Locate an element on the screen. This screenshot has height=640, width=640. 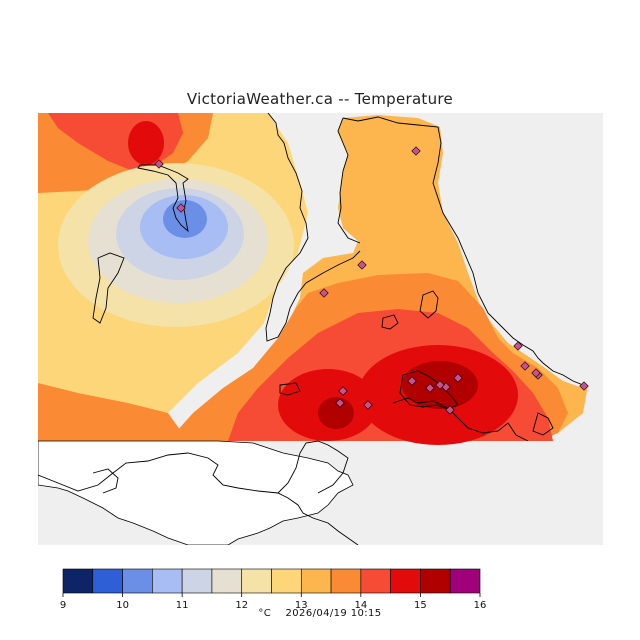
zone-orange-southwest is located at coordinates (113, 412).